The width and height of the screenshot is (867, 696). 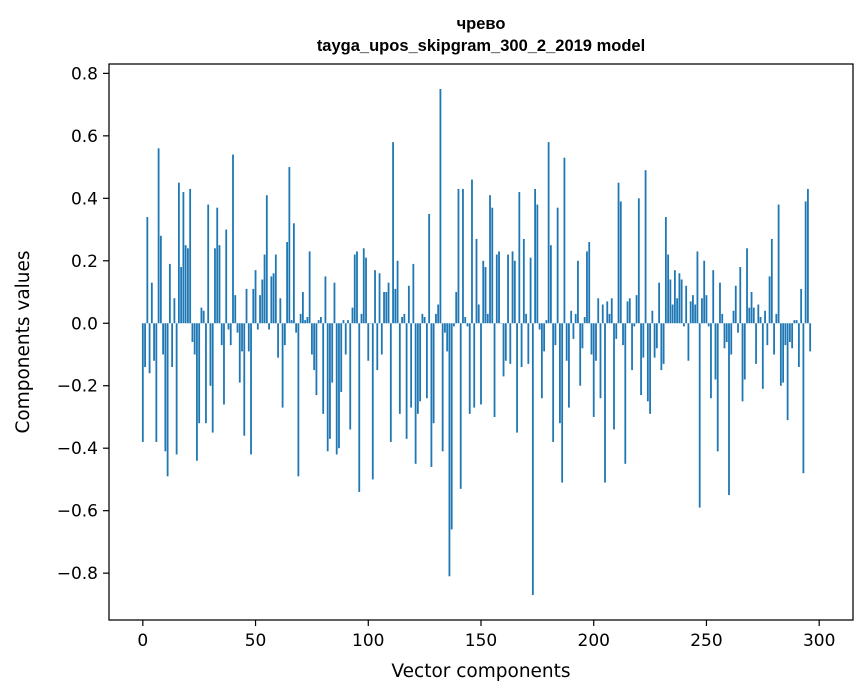 I want to click on y-axis-ticks: 0.8 0.6 0.4 0.2 0.0 −0.2 −0.4 −0.6 −0.8, so click(x=83, y=324).